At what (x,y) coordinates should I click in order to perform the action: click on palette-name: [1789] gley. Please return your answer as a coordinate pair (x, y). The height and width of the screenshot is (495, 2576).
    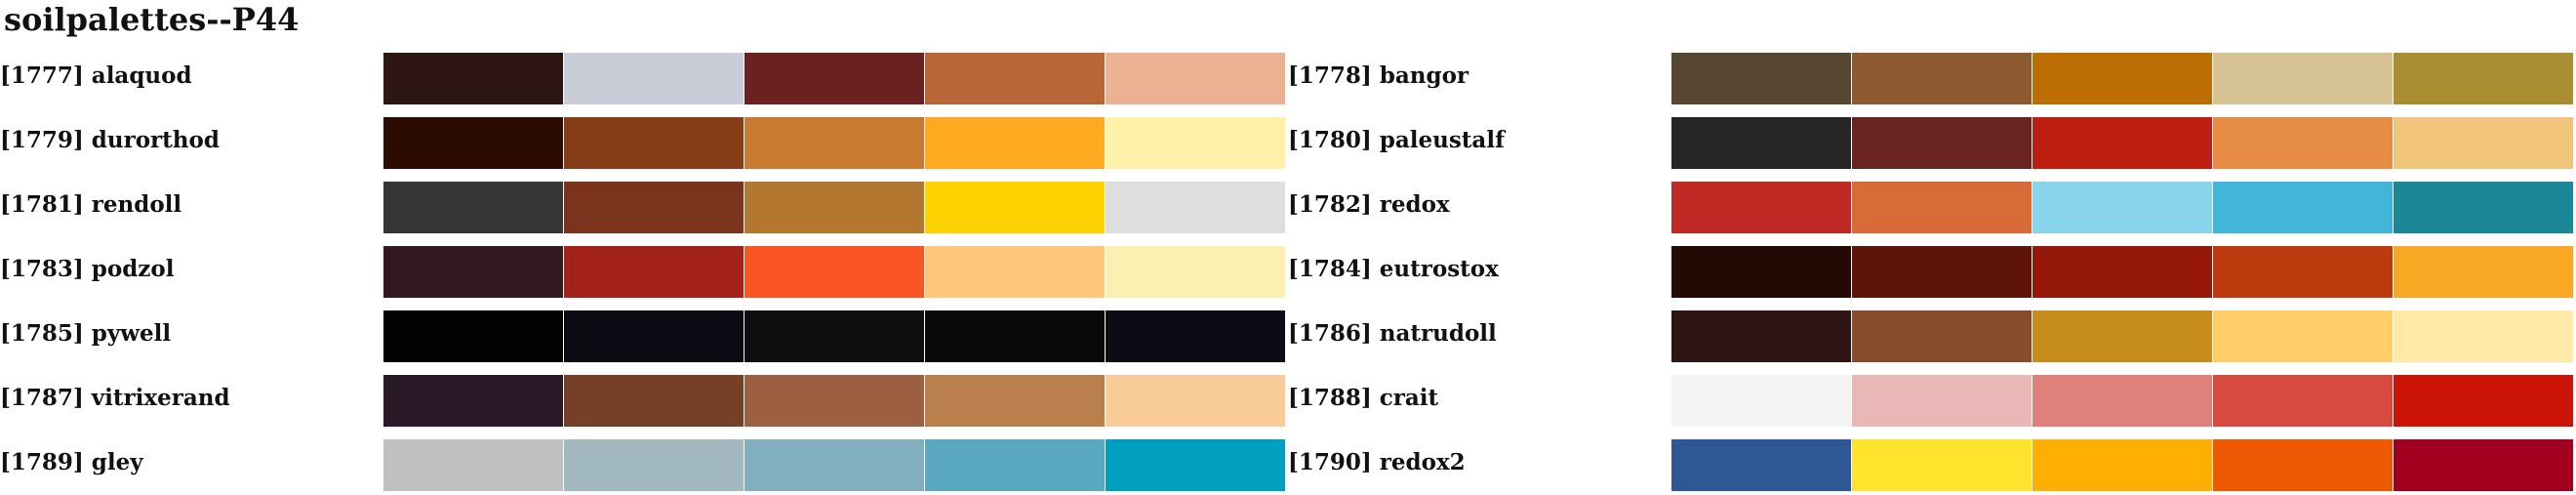
    Looking at the image, I should click on (71, 462).